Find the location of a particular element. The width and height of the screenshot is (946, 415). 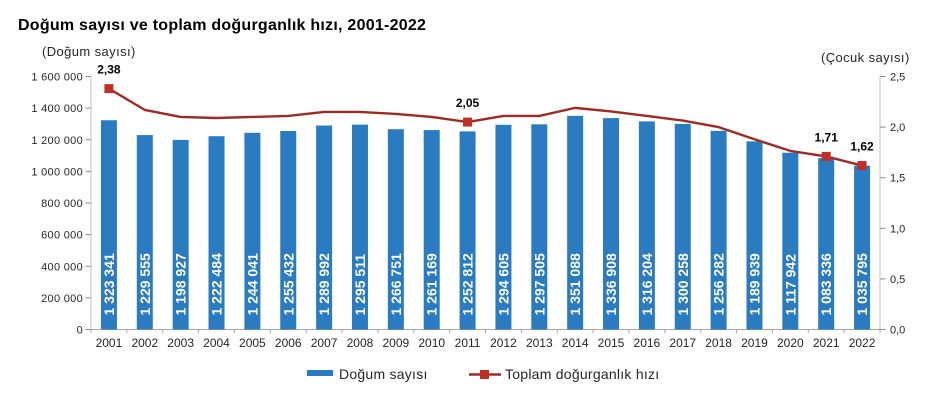

svg-text: 2007 is located at coordinates (324, 343).